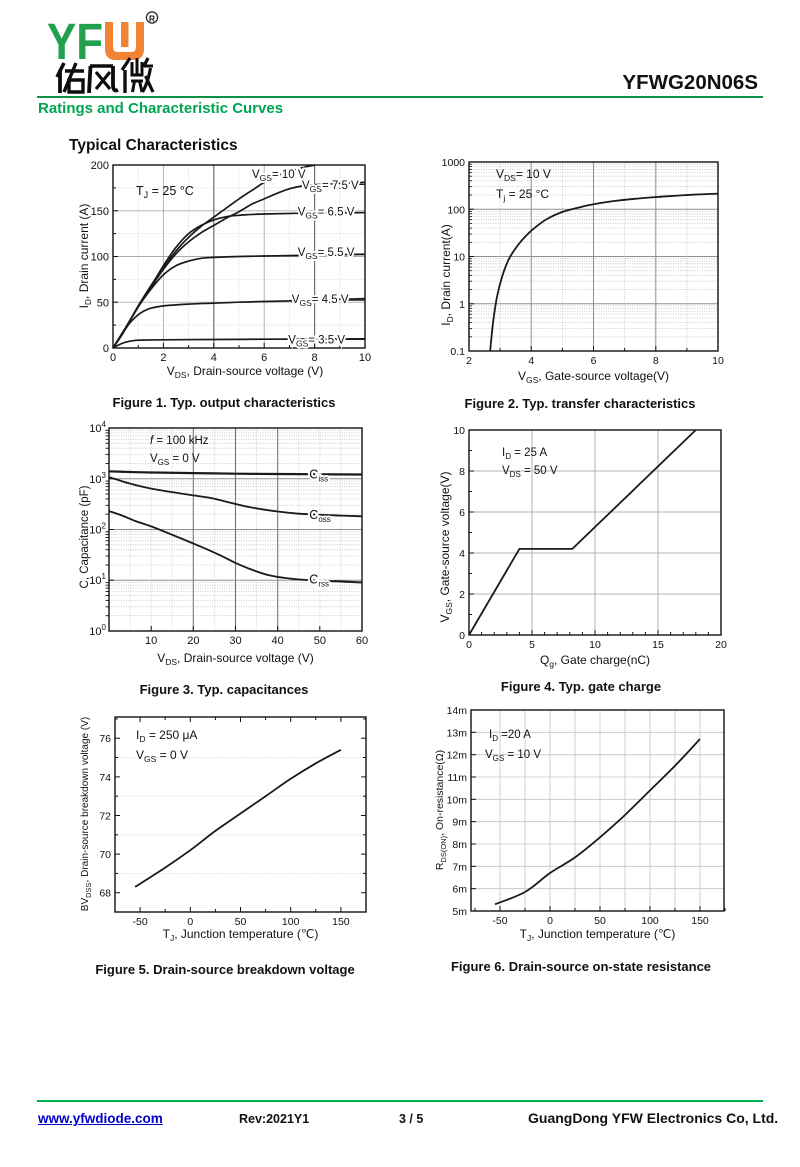  I want to click on svg-text: 6m, so click(459, 890).